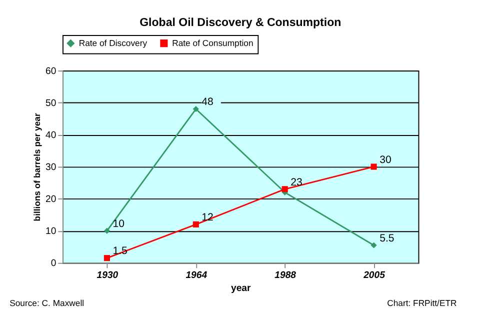  Describe the element at coordinates (51, 232) in the screenshot. I see `y-tick-label: 10` at that location.